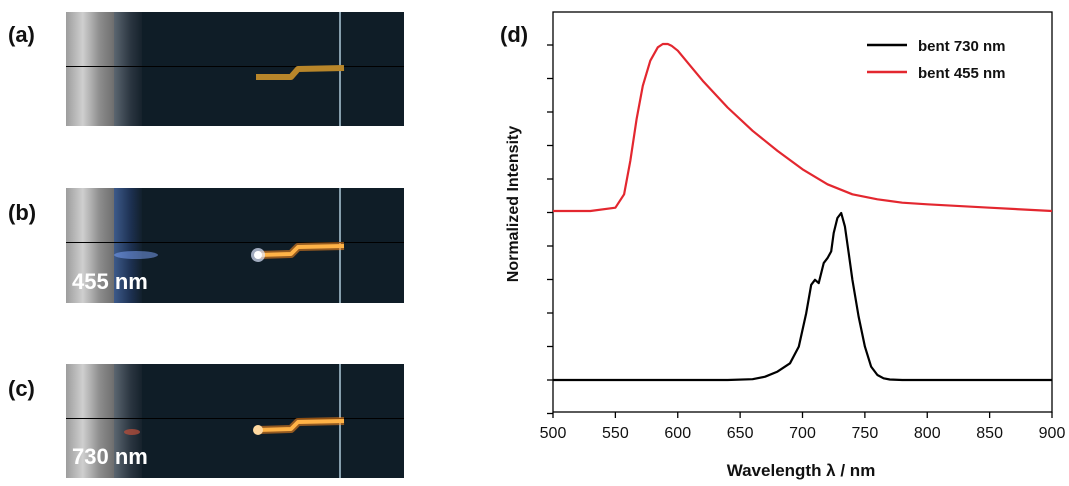  I want to click on x-tick-label: 500, so click(553, 433).